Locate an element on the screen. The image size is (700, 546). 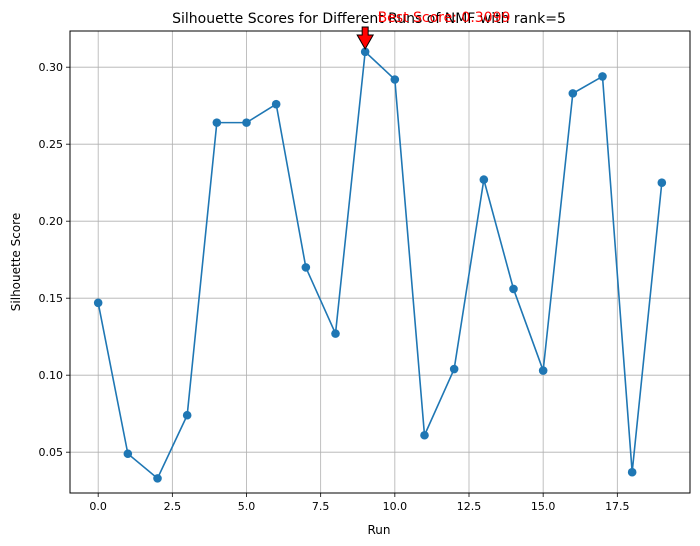
x-tick-label: 10.0 is located at coordinates (395, 506).